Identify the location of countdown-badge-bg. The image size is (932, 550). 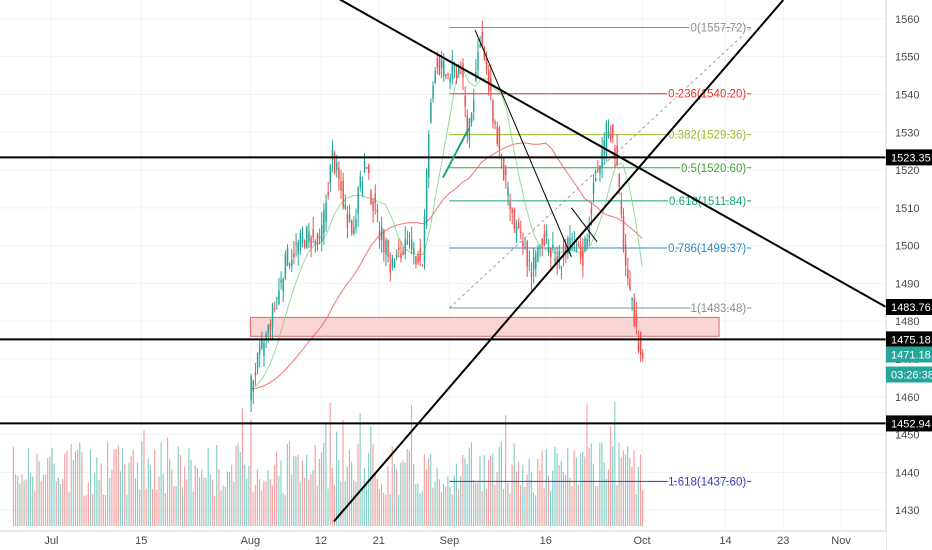
(909, 374).